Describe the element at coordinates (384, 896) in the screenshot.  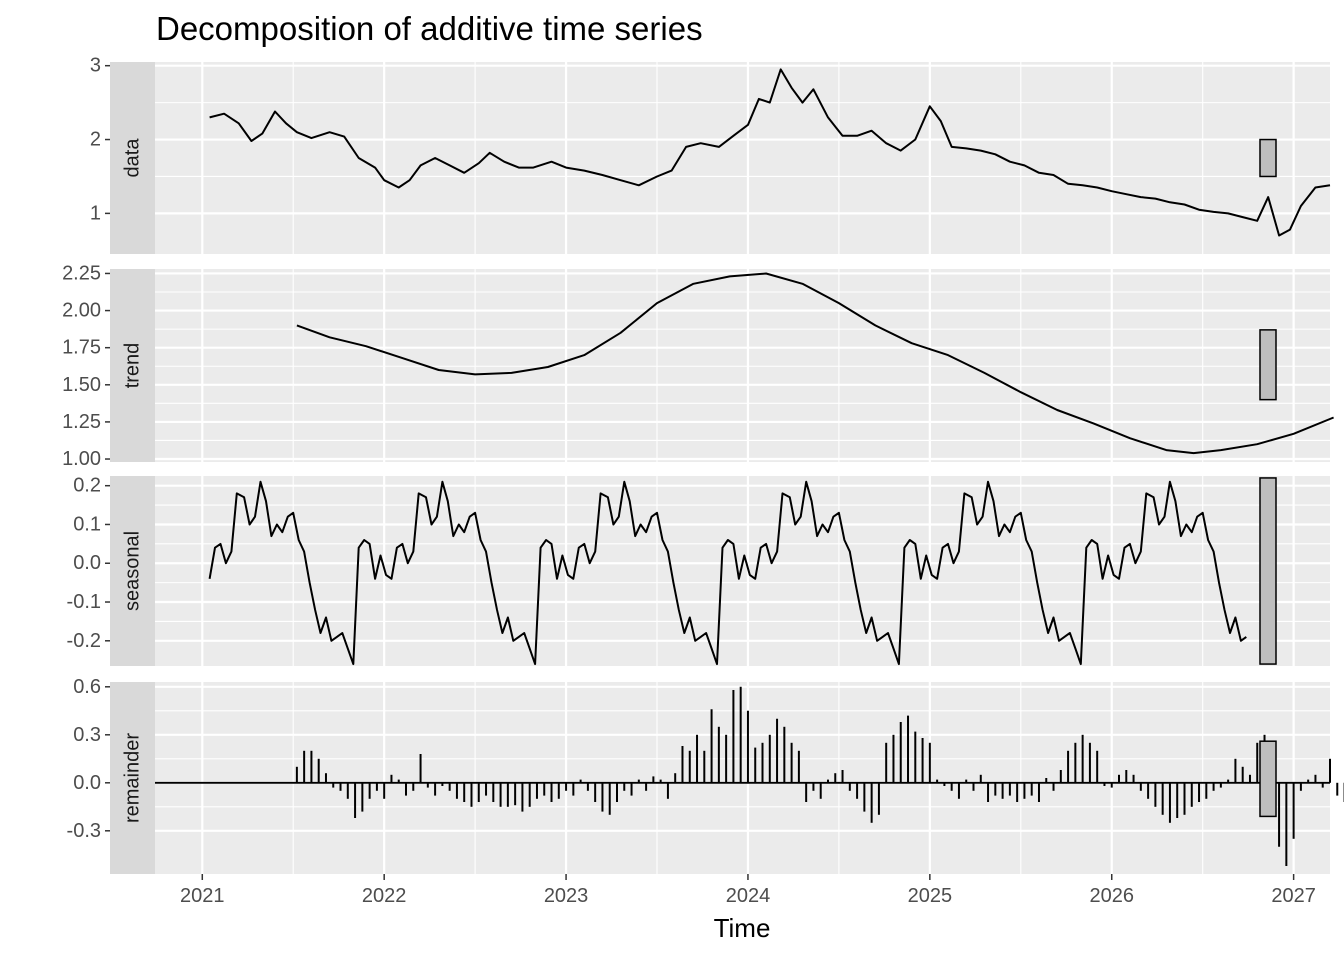
I see `x-tick-label: 2022` at that location.